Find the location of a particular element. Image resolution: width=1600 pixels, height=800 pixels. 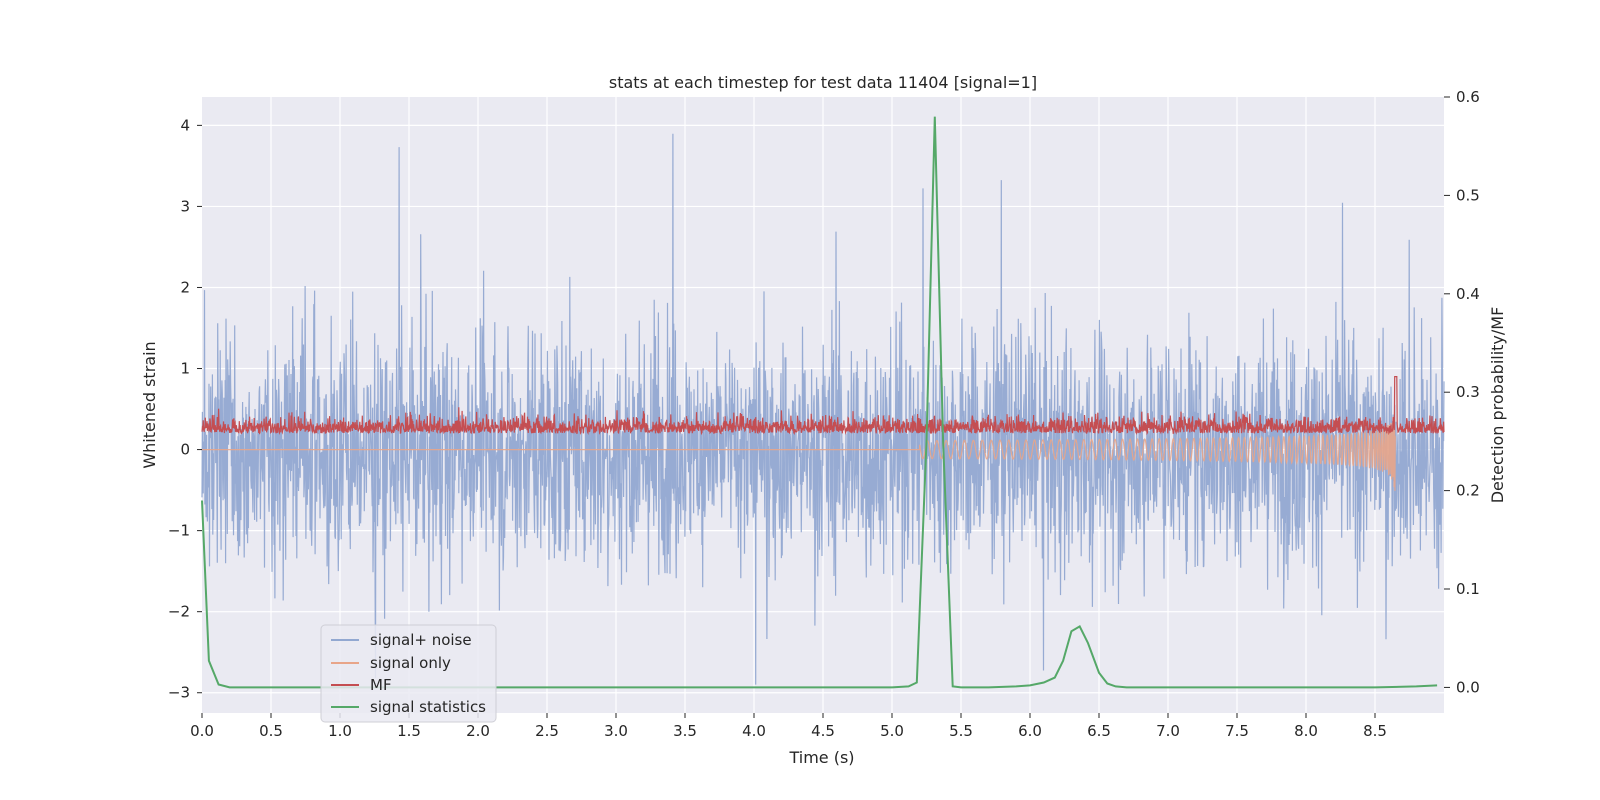

x-tick-label: 7.5 is located at coordinates (1237, 731).